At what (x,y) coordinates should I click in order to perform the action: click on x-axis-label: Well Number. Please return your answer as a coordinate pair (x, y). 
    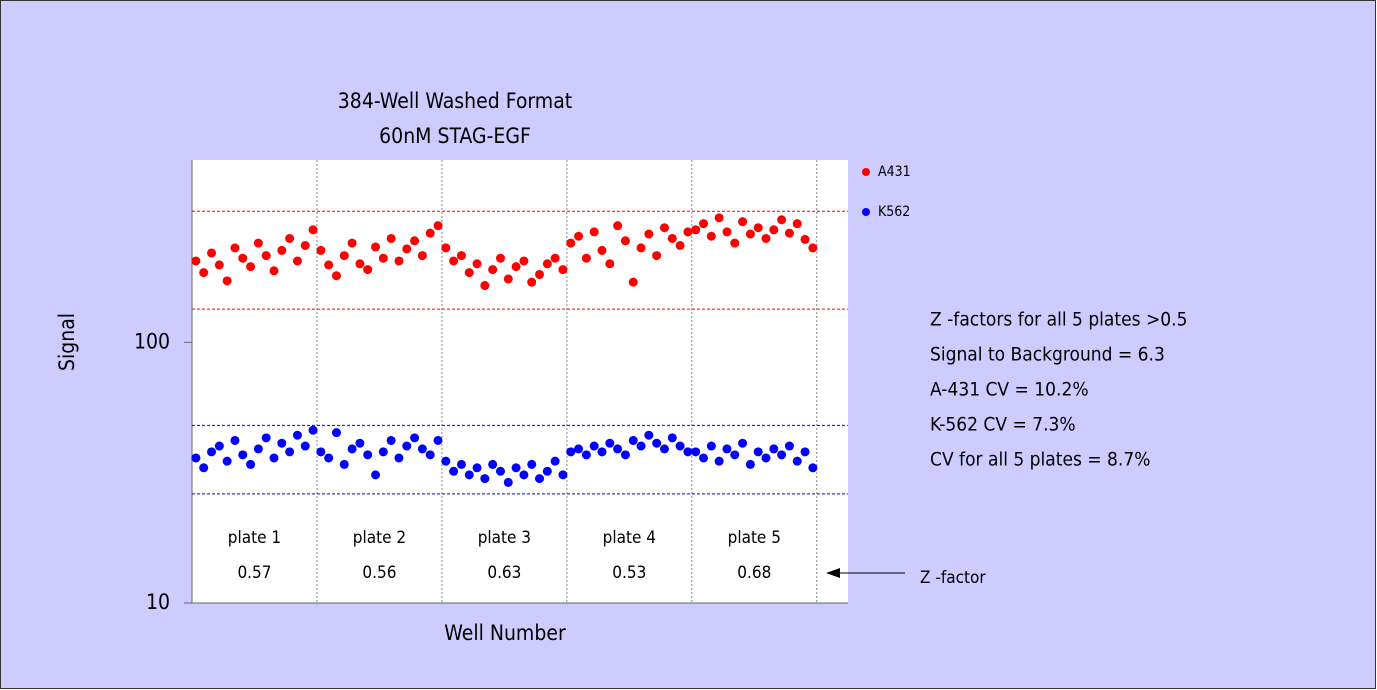
    Looking at the image, I should click on (505, 633).